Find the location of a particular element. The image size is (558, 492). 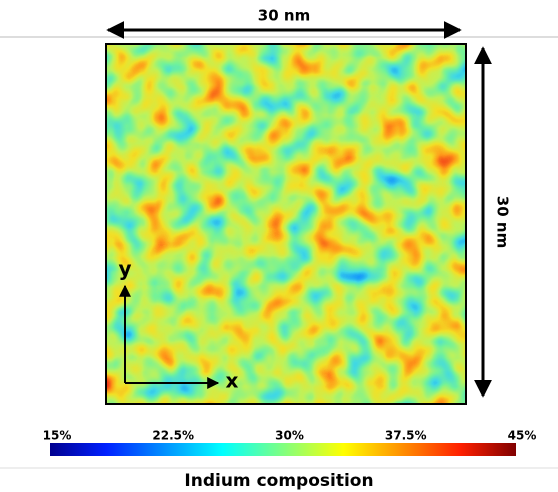

colorbar-tick-label: 15% is located at coordinates (57, 436).